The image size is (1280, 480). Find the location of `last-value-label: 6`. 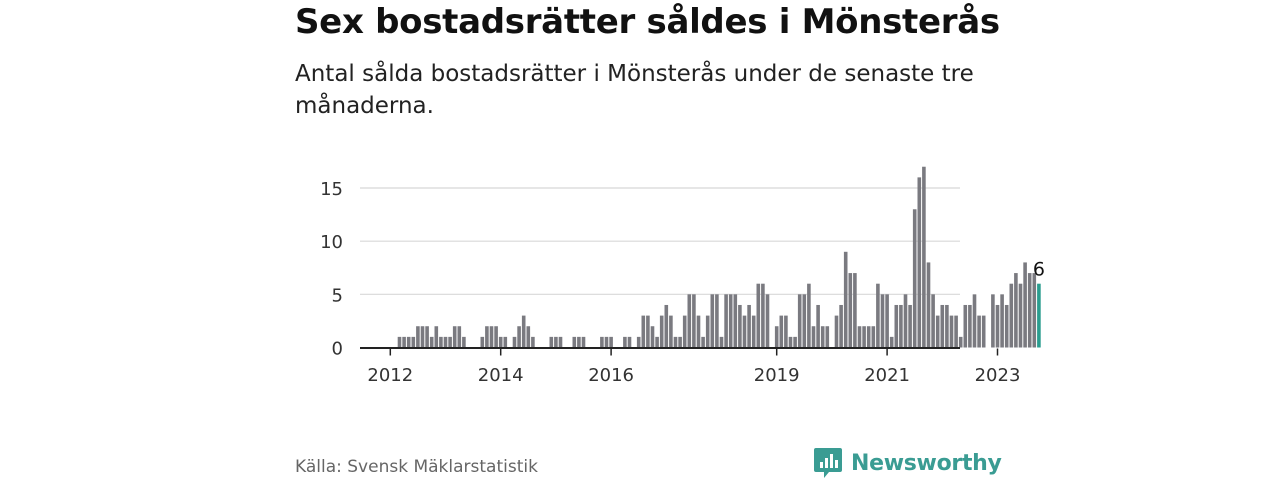

last-value-label: 6 is located at coordinates (1039, 270).